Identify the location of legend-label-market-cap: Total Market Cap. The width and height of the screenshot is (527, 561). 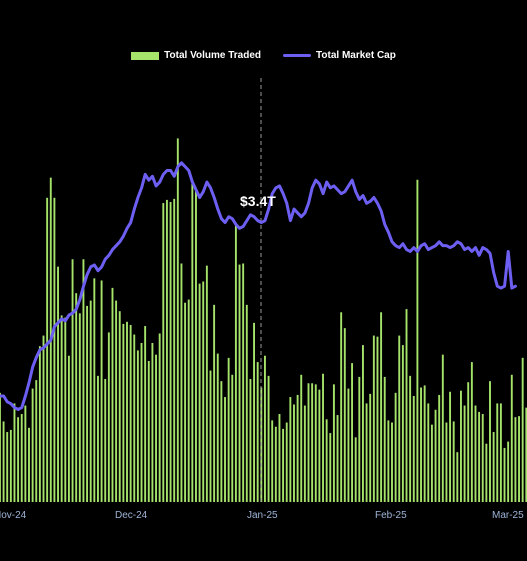
(356, 55).